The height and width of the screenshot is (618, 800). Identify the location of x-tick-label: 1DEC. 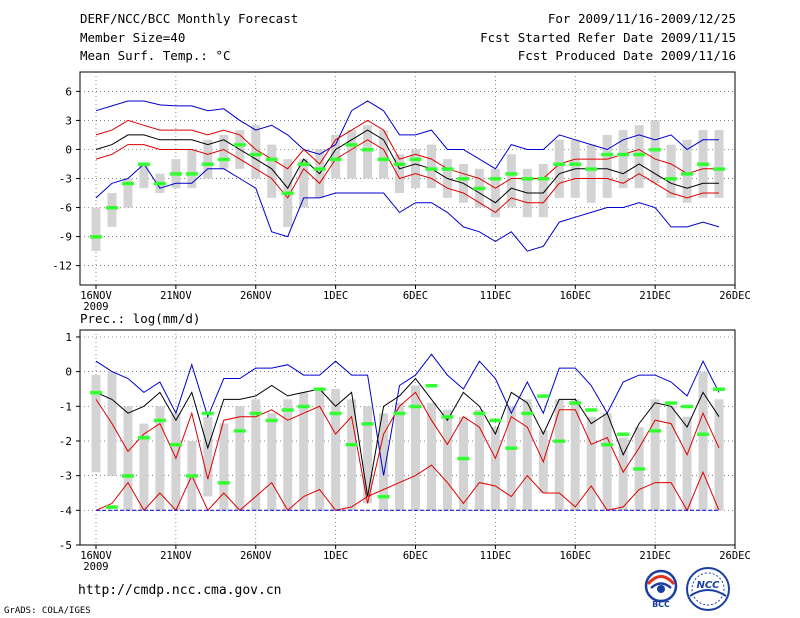
(335, 296).